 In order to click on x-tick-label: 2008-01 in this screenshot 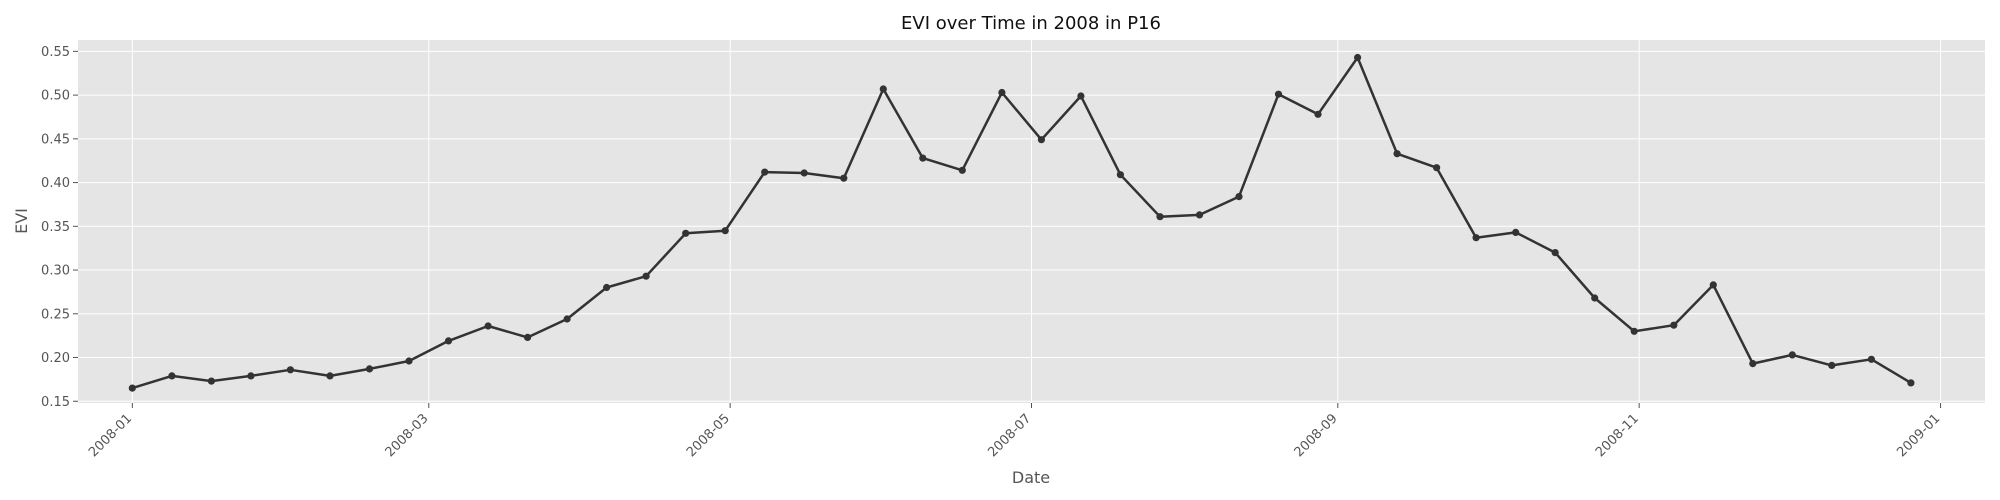, I will do `click(110, 435)`.